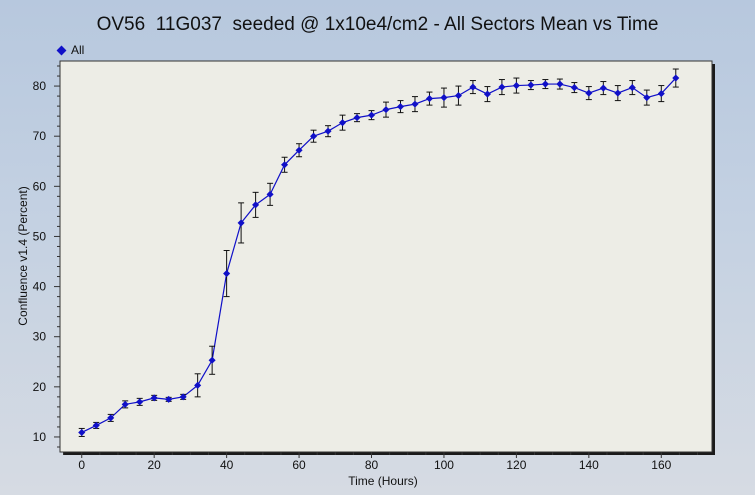 This screenshot has width=755, height=495. Describe the element at coordinates (40, 437) in the screenshot. I see `y-tick-label: 10` at that location.